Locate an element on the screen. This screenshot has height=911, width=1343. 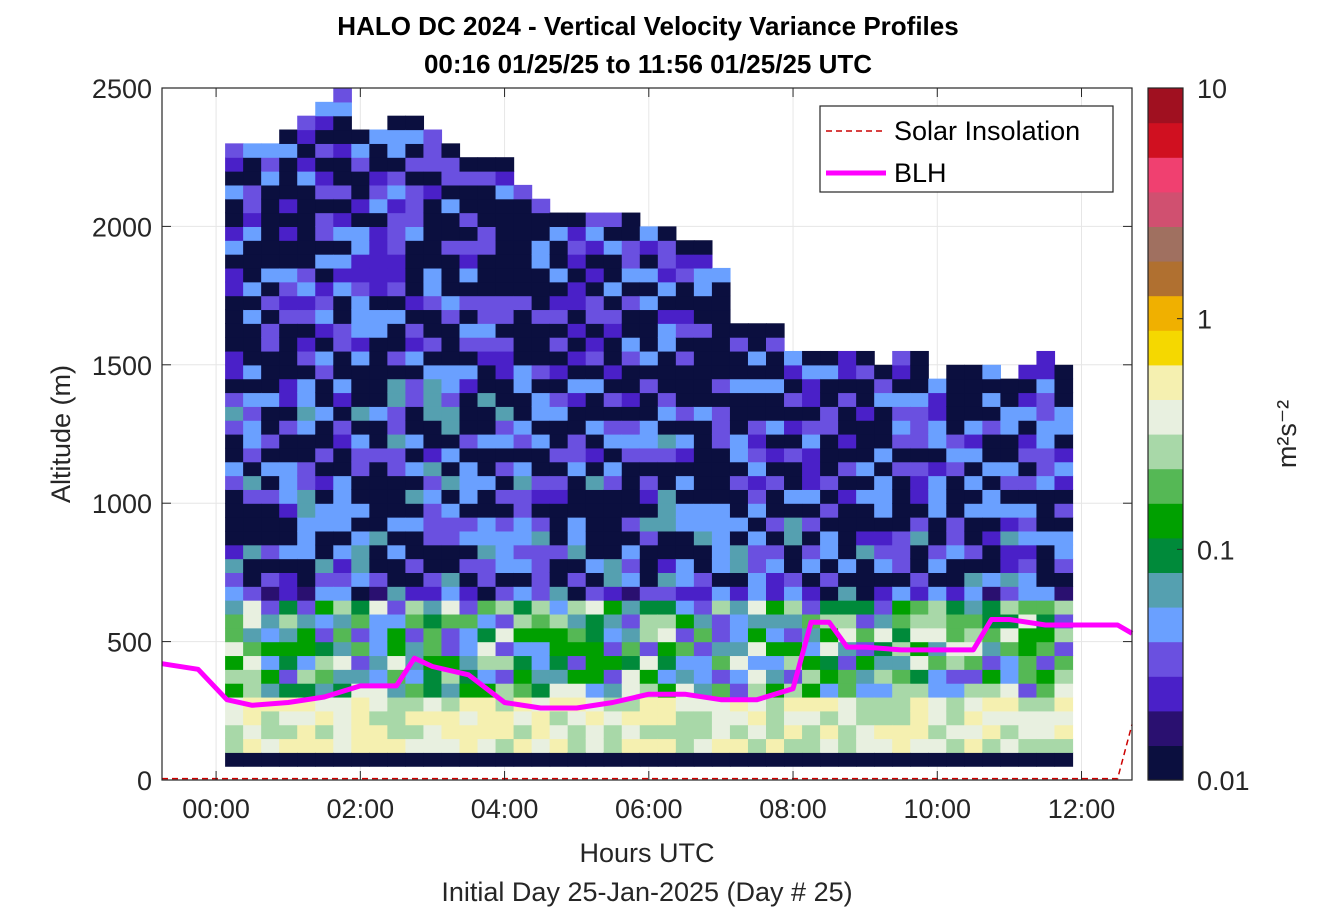
series-solar-insolation is located at coordinates (647, 752).